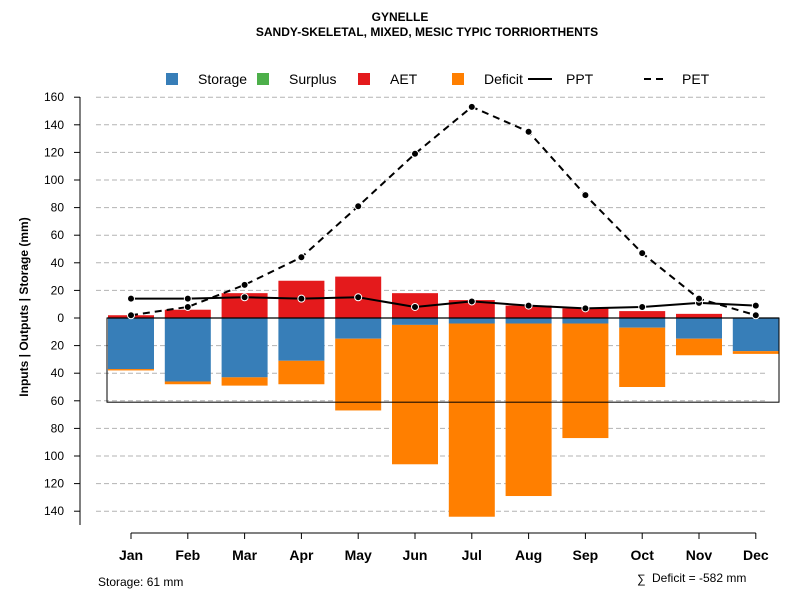 The image size is (800, 600). Describe the element at coordinates (415, 306) in the screenshot. I see `ppt-point-jun` at that location.